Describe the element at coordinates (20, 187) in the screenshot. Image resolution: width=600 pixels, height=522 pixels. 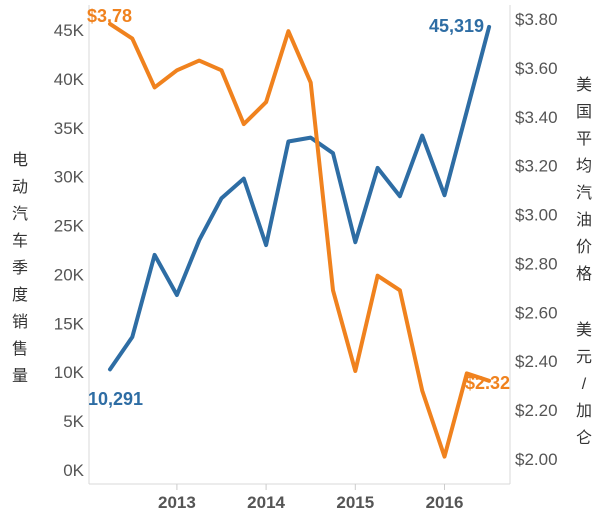
I see `left-axis-title-char: 动` at that location.